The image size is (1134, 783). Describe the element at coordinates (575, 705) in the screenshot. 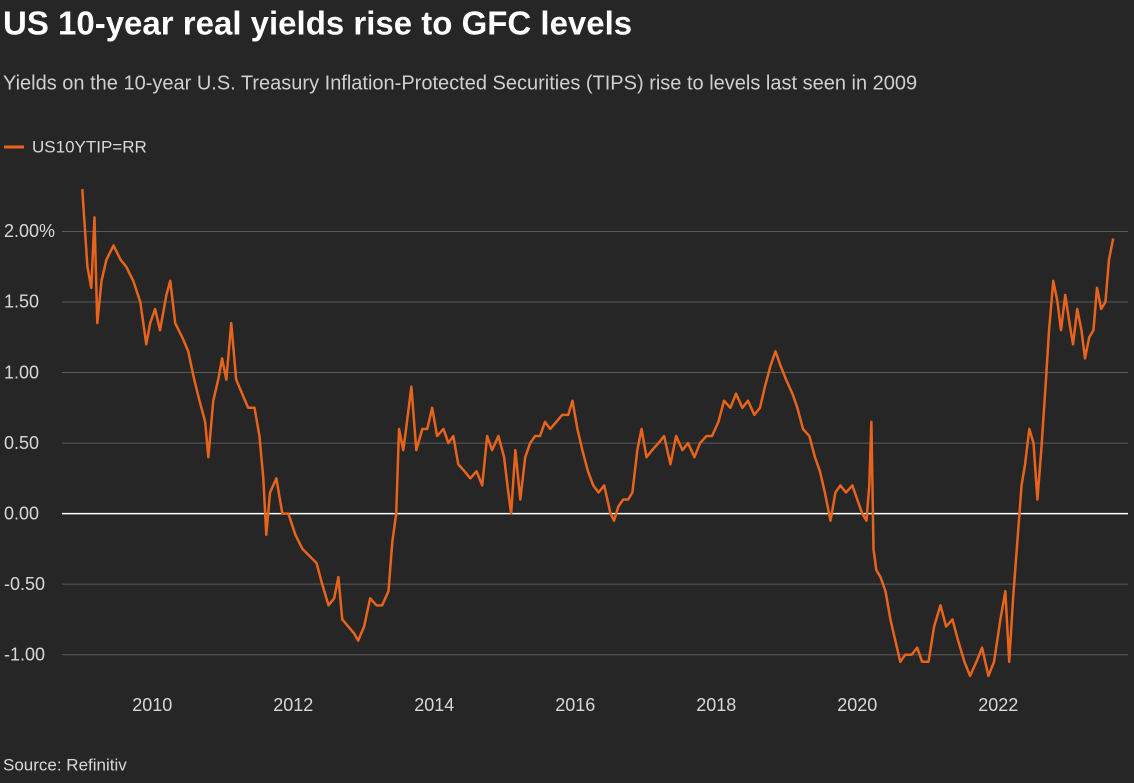

I see `x-tick-label: 2016` at that location.